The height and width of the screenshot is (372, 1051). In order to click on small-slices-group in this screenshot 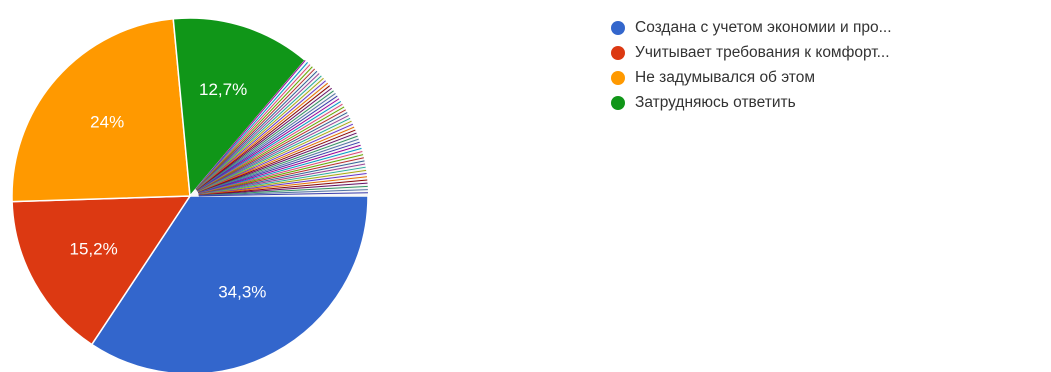, I will do `click(279, 128)`.